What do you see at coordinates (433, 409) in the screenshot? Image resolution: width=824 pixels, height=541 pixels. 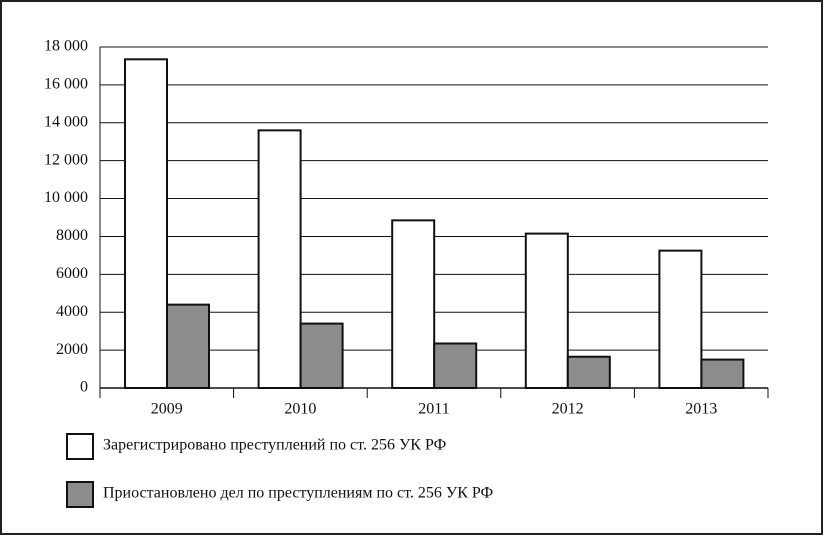 I see `x-tick-label: 2011` at bounding box center [433, 409].